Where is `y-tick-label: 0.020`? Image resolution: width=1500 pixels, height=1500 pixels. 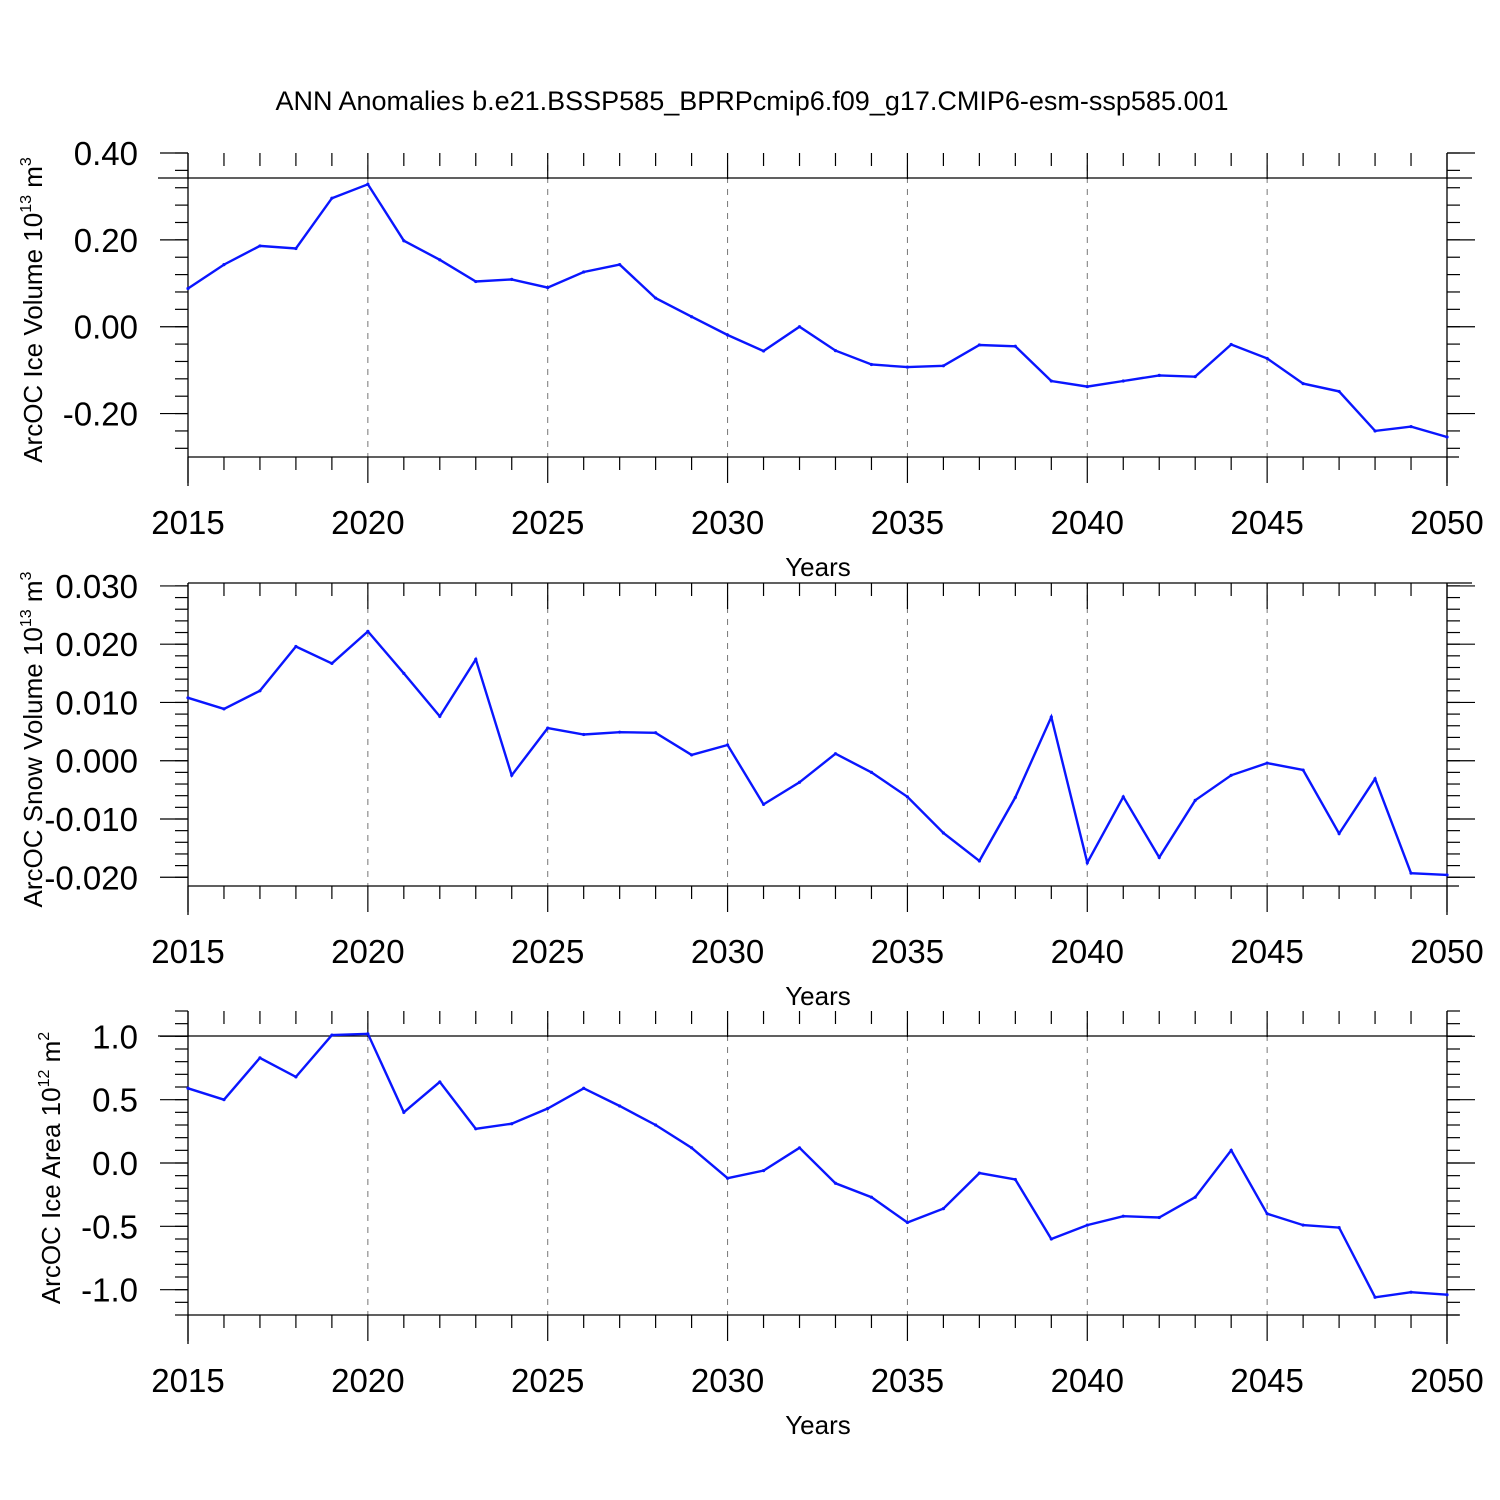
y-tick-label: 0.020 is located at coordinates (96, 644).